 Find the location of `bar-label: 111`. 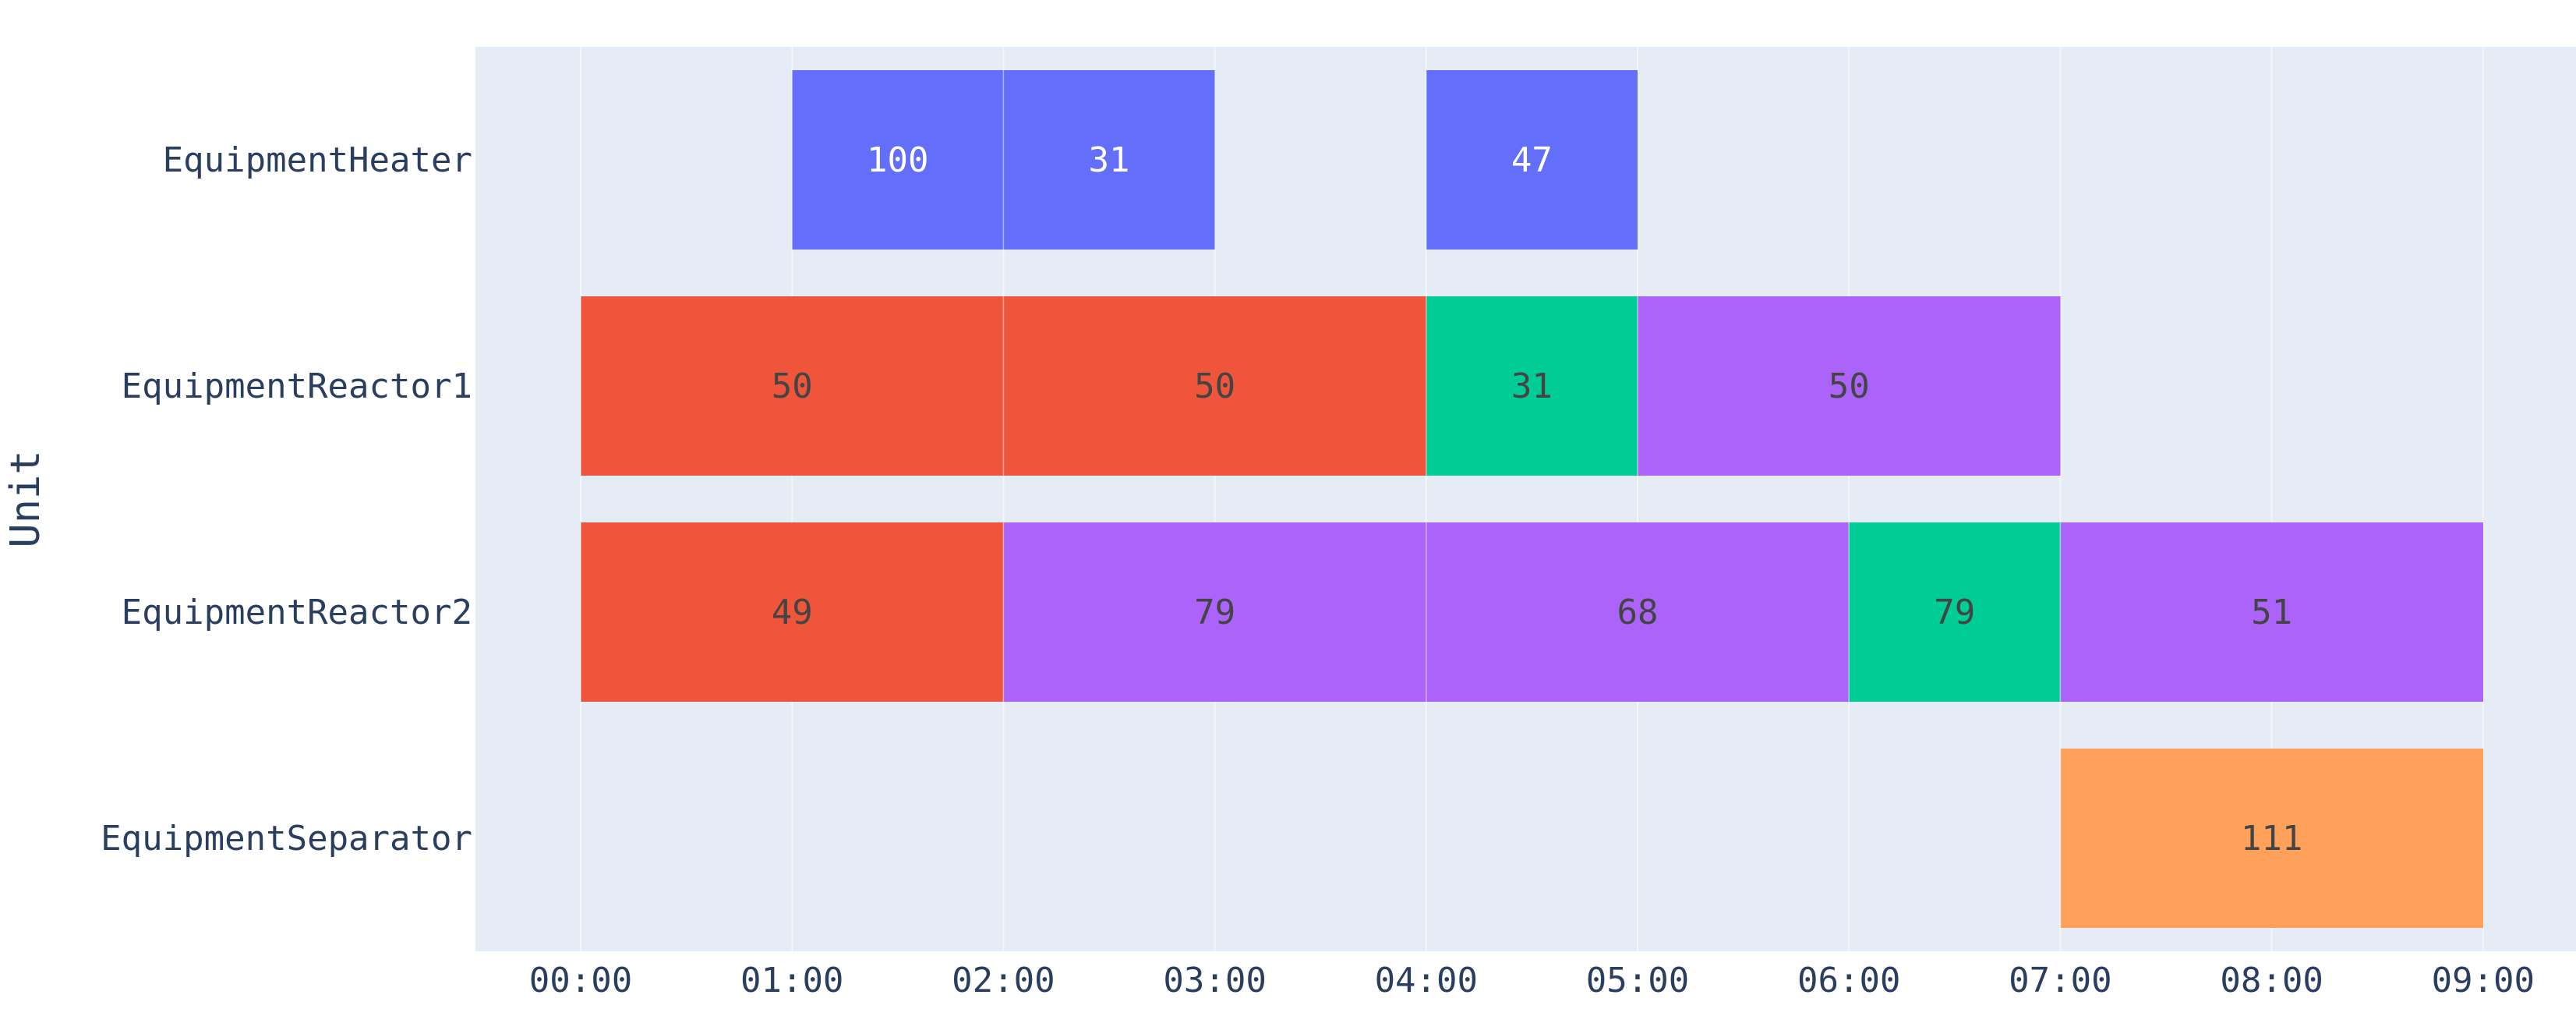

bar-label: 111 is located at coordinates (2271, 839).